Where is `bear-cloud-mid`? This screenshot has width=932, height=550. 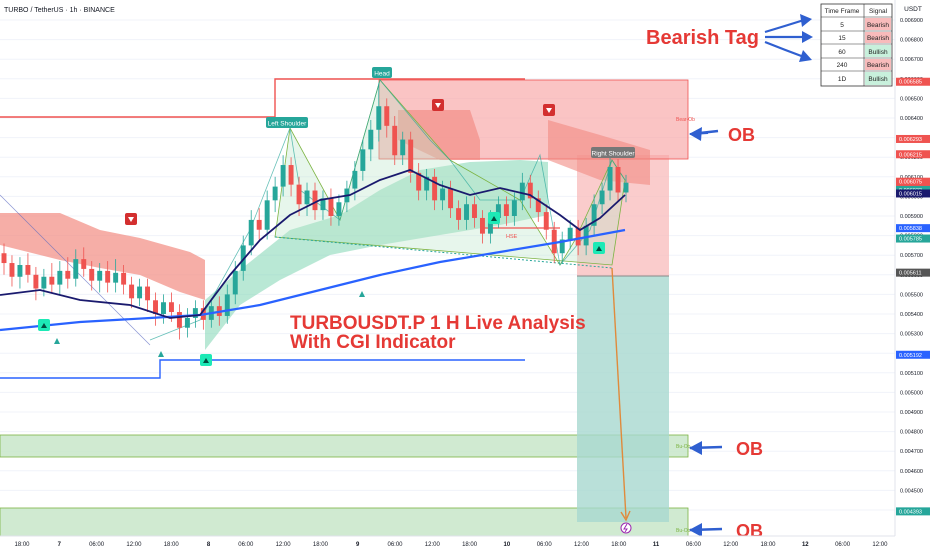
bear-cloud-mid is located at coordinates (439, 135).